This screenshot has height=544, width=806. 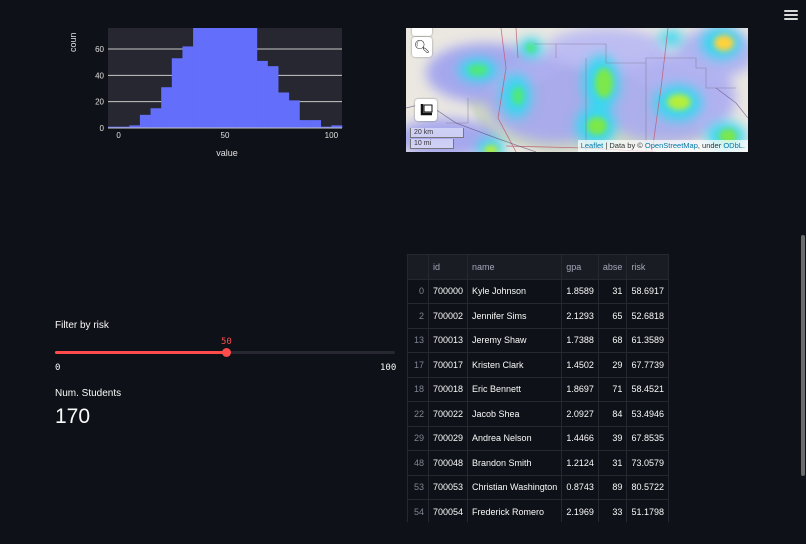 What do you see at coordinates (803, 355) in the screenshot?
I see `page-scrollbar` at bounding box center [803, 355].